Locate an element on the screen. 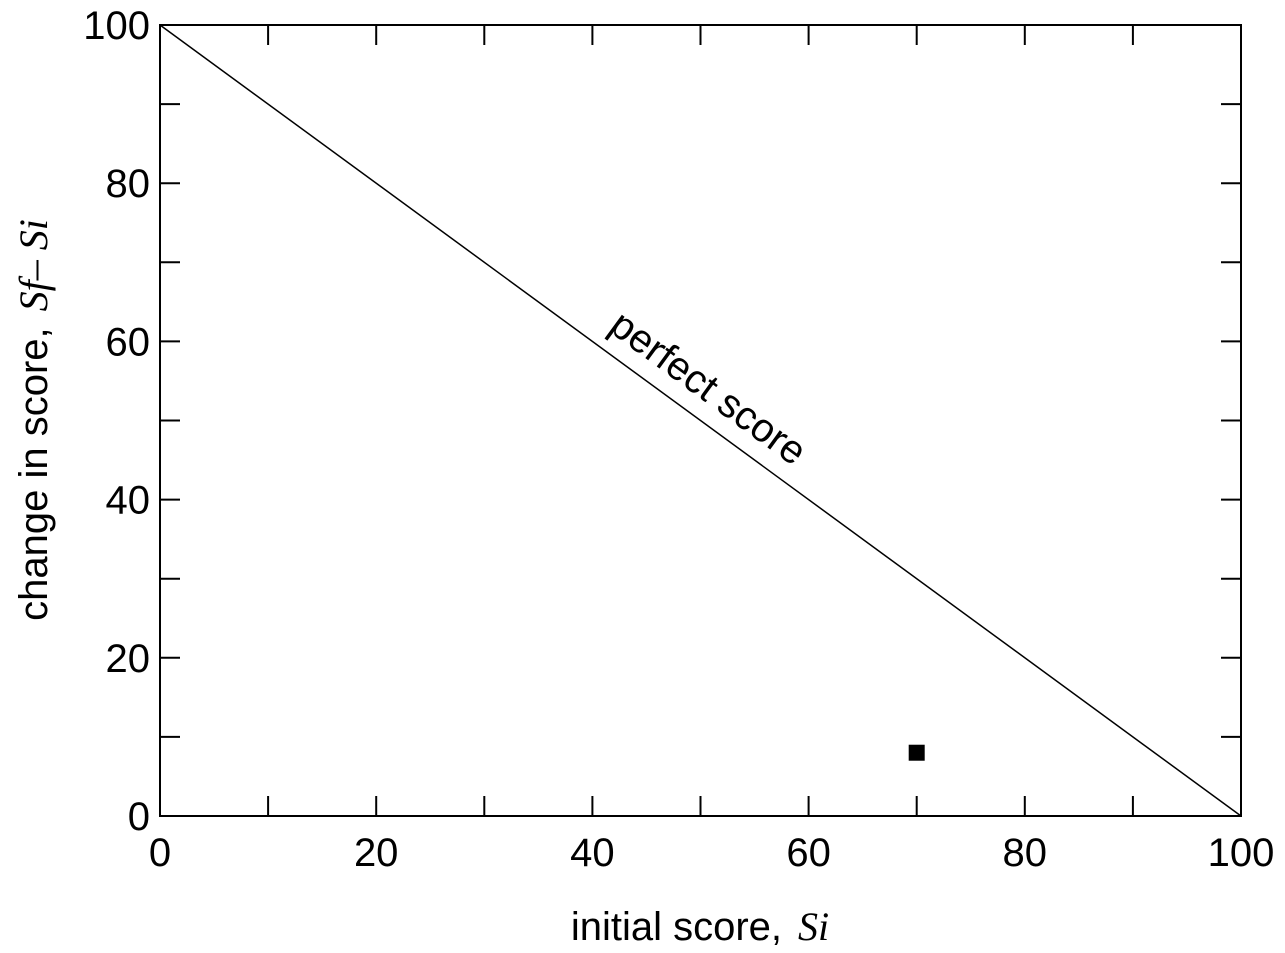 The image size is (1285, 953). data-points is located at coordinates (916, 752).